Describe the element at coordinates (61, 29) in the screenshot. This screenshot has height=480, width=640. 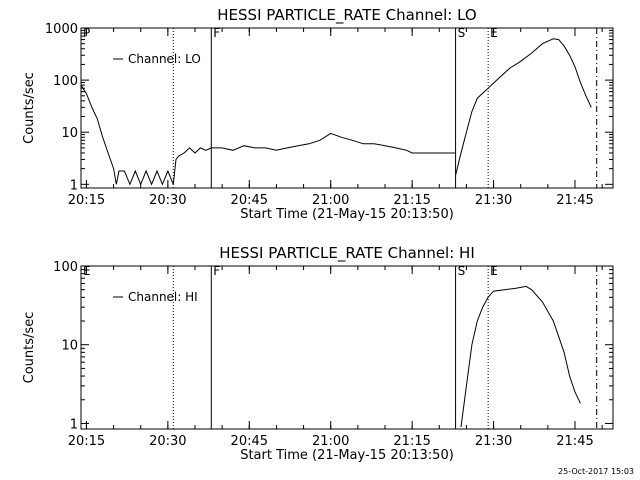
I see `y-tick-label: 1000` at that location.